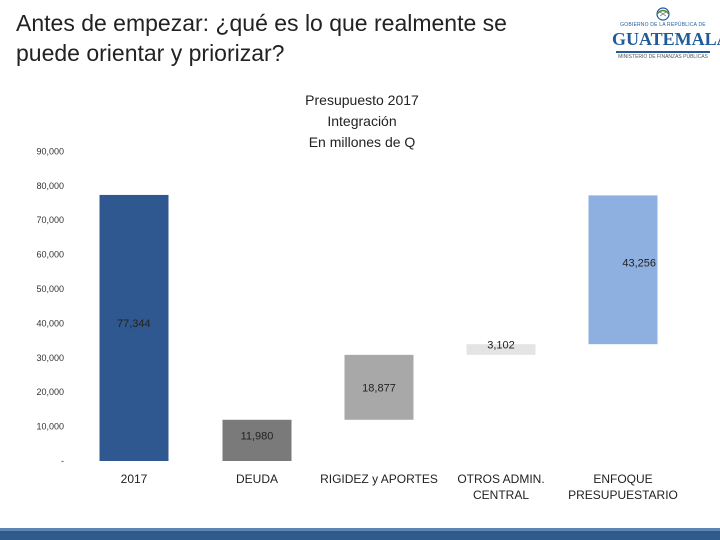  I want to click on footer-bar, so click(360, 534).